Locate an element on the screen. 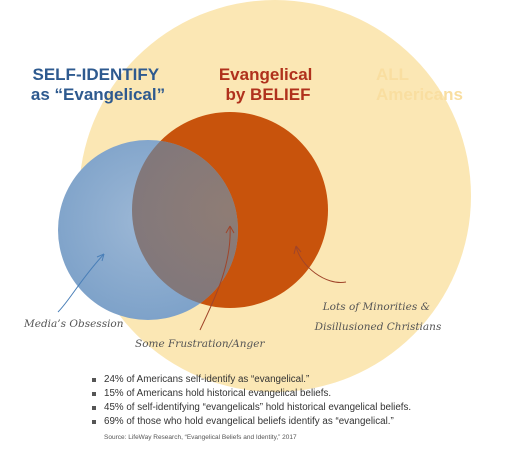 Image resolution: width=509 pixels, height=459 pixels. belief-label-line1: Evangelical is located at coordinates (266, 74).